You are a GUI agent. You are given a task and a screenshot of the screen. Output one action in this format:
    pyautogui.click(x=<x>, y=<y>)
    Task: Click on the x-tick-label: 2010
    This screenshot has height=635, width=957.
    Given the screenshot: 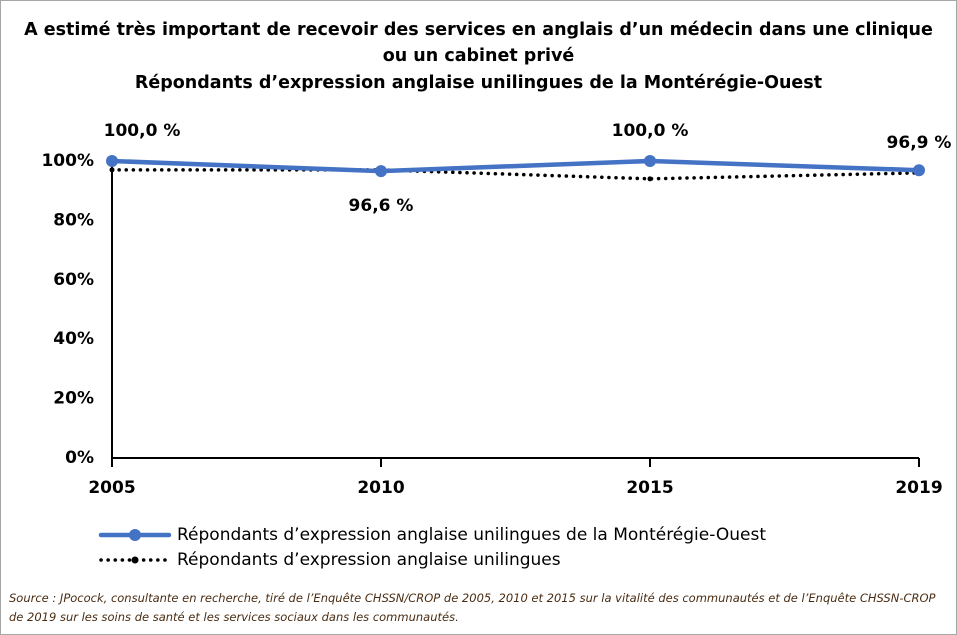 What is the action you would take?
    pyautogui.click(x=380, y=488)
    